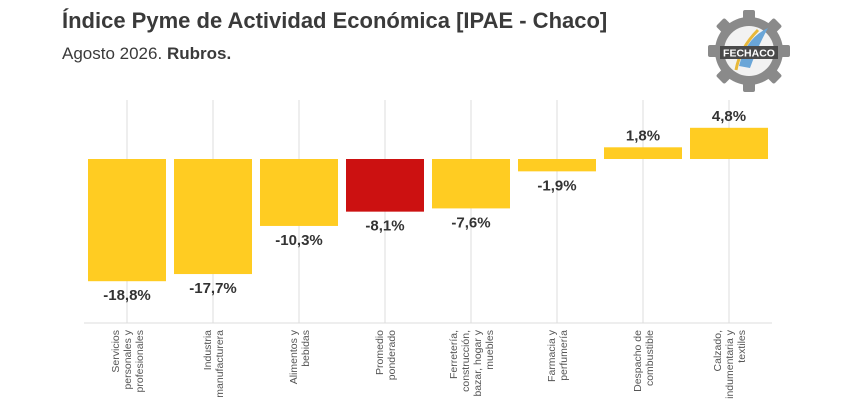  Describe the element at coordinates (214, 364) in the screenshot. I see `category-label: Industriamanufacturera` at that location.